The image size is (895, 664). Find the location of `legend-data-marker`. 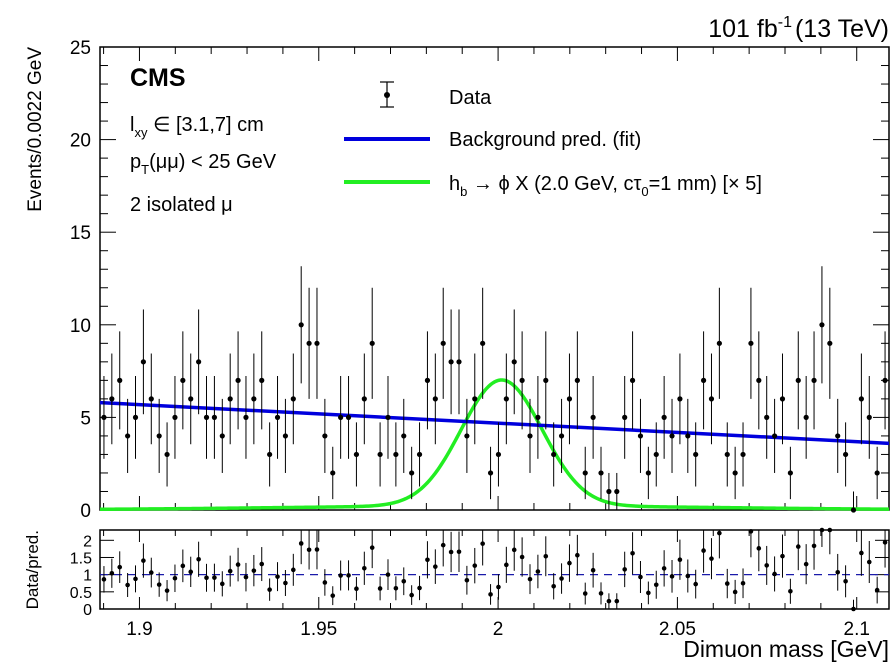

legend-data-marker is located at coordinates (387, 94).